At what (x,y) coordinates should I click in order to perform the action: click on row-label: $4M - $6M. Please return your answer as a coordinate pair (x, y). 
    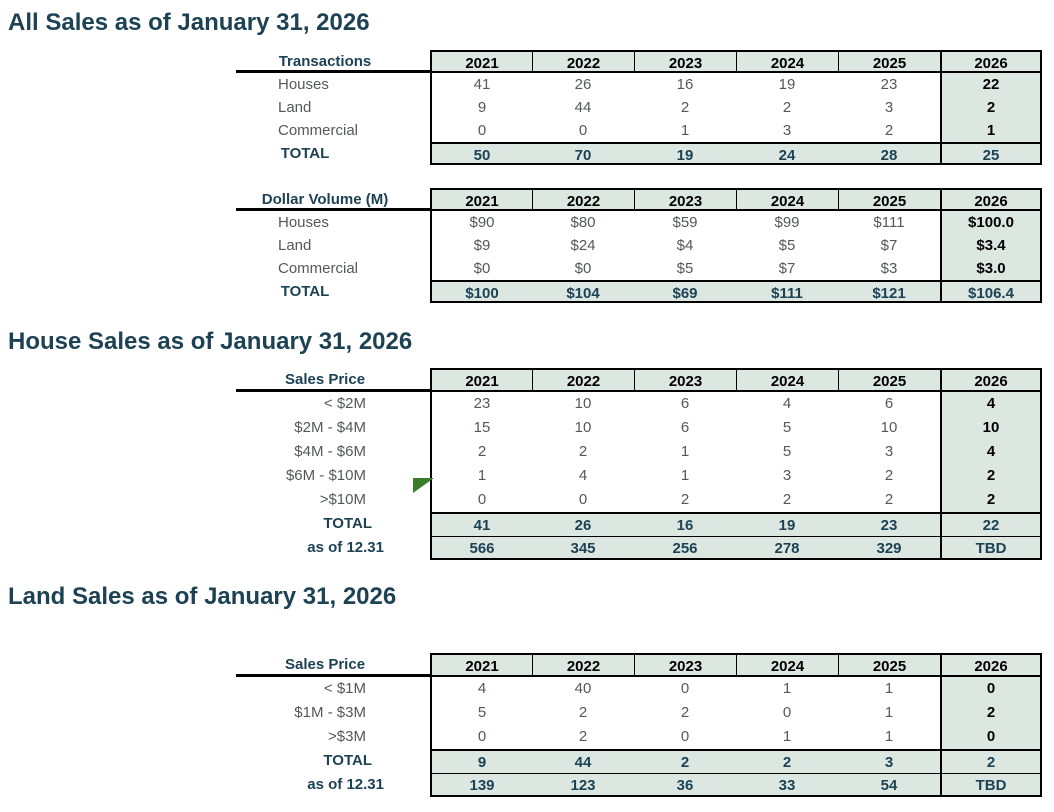
    Looking at the image, I should click on (330, 451).